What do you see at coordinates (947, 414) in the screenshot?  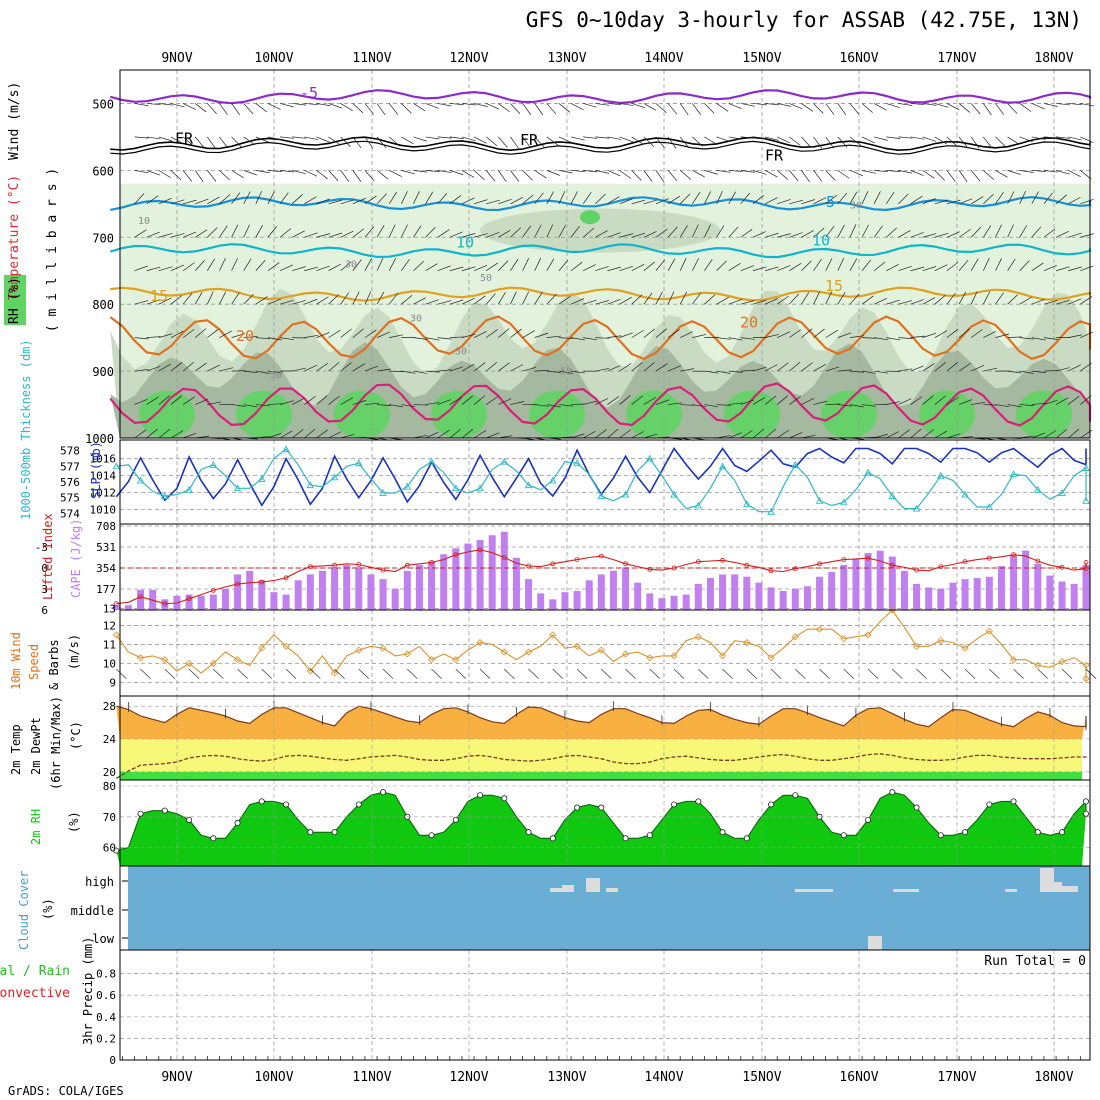 I see `rh-green-blob` at bounding box center [947, 414].